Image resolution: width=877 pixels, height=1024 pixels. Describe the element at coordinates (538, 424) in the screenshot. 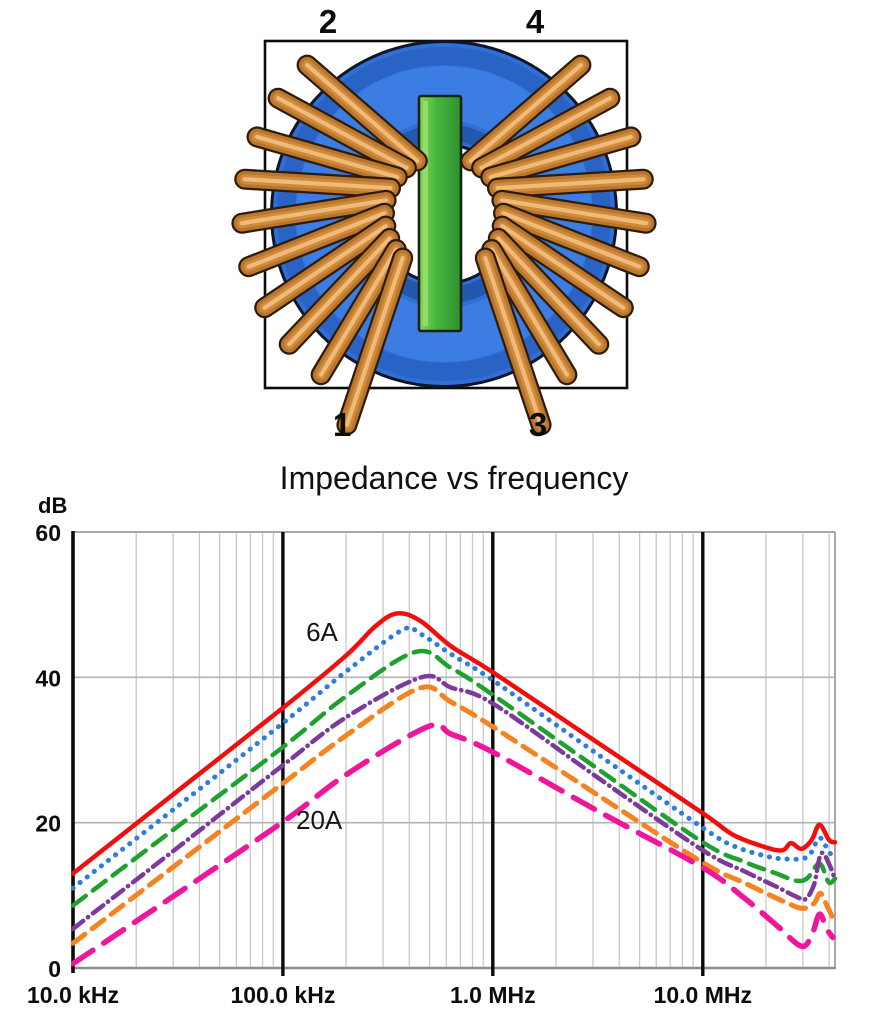

I see `terminal-label-3: 3` at that location.